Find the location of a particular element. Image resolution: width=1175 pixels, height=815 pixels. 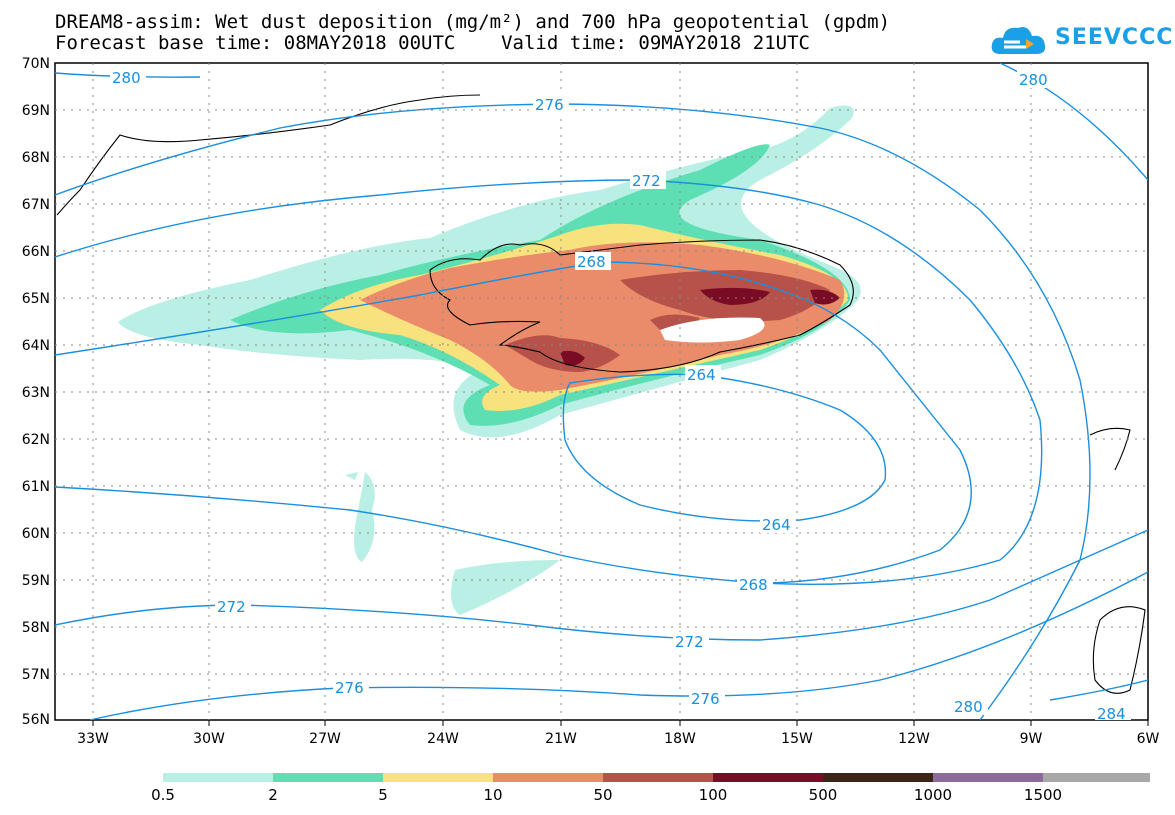

legend-label: 1000 is located at coordinates (933, 795).